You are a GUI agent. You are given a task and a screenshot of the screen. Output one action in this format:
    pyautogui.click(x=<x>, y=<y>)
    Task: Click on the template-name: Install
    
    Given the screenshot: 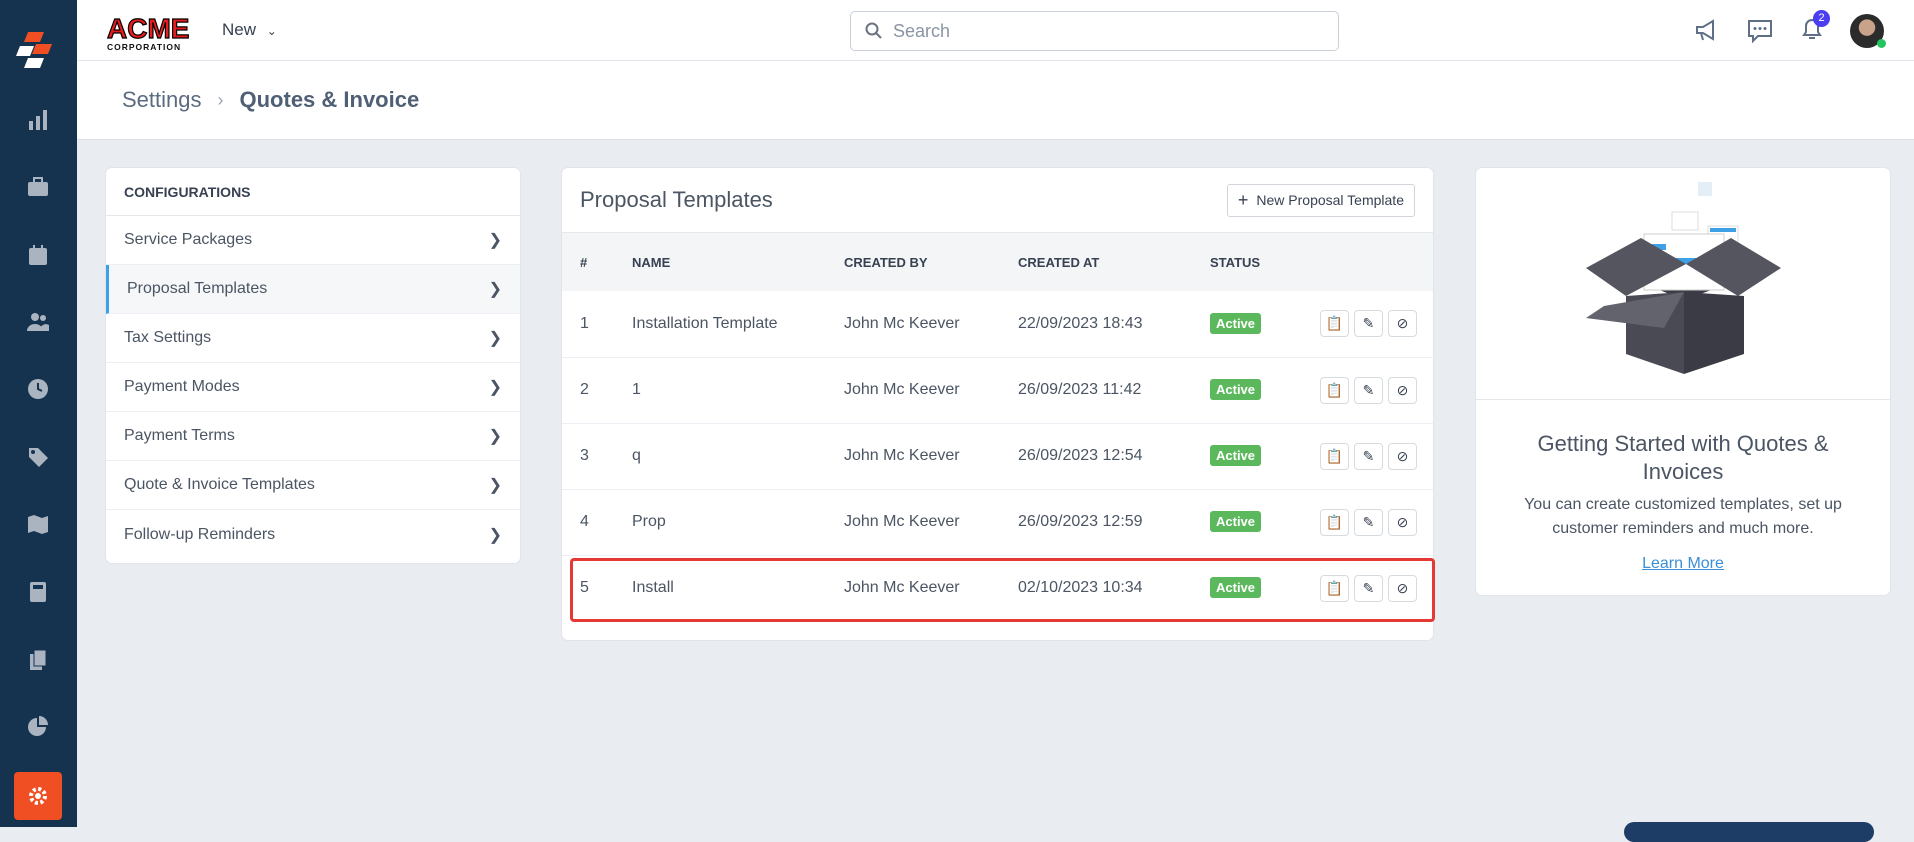 What is the action you would take?
    pyautogui.click(x=653, y=588)
    